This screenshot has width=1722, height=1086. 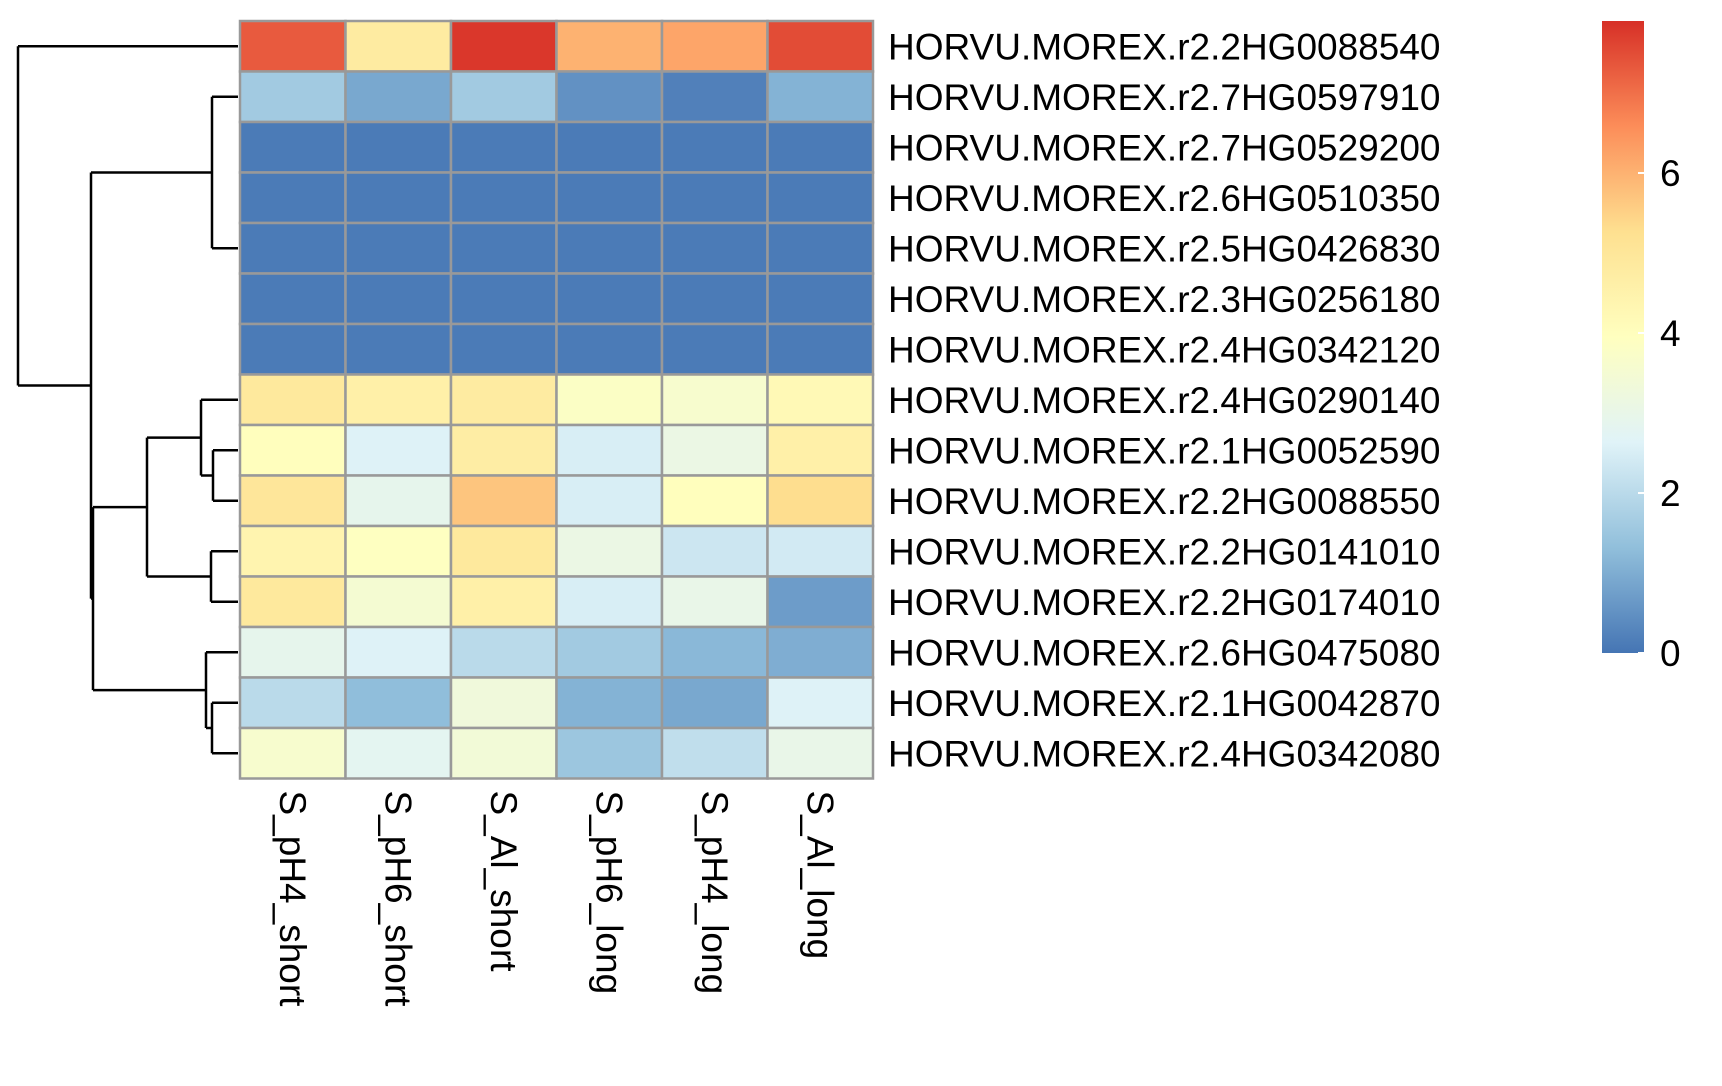 I want to click on colorbar-tick-label: 0, so click(x=1670, y=653).